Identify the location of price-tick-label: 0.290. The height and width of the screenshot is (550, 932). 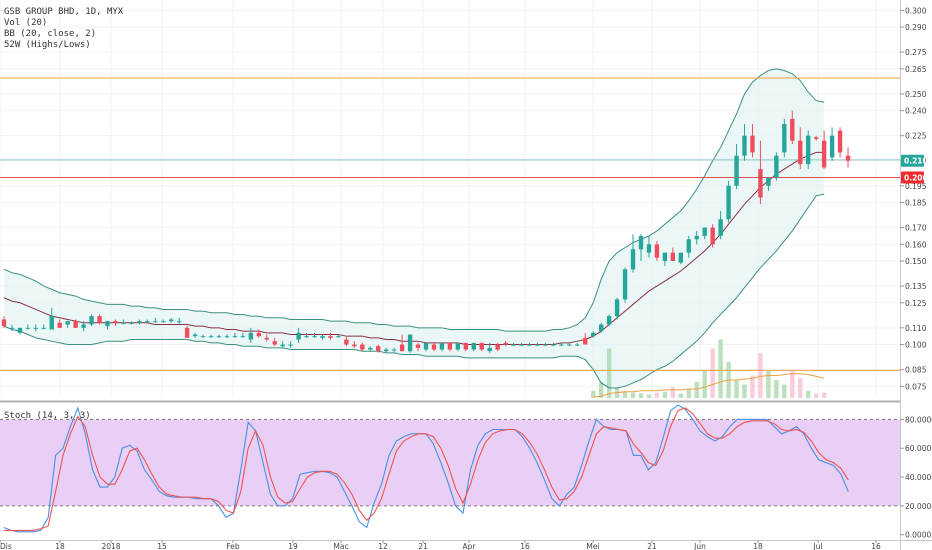
(916, 27).